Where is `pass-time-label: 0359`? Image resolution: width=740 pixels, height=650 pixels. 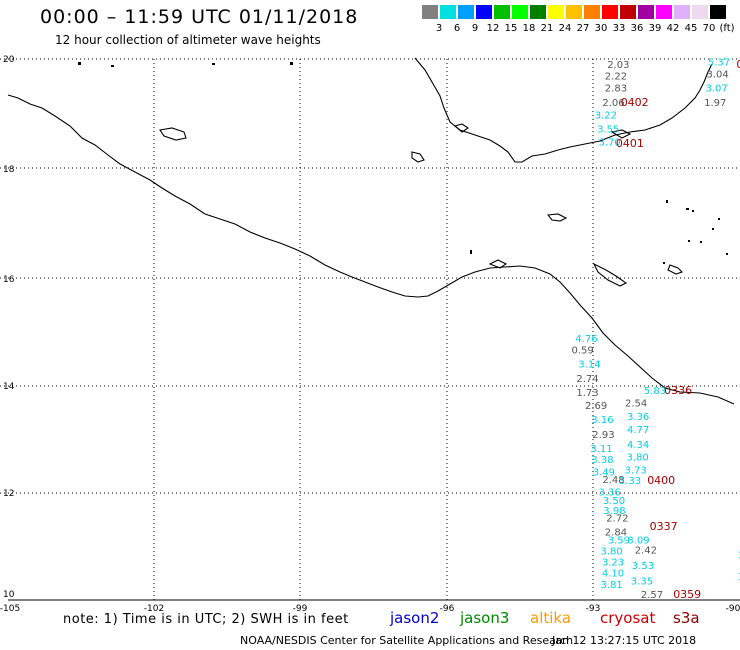 pass-time-label: 0359 is located at coordinates (687, 594).